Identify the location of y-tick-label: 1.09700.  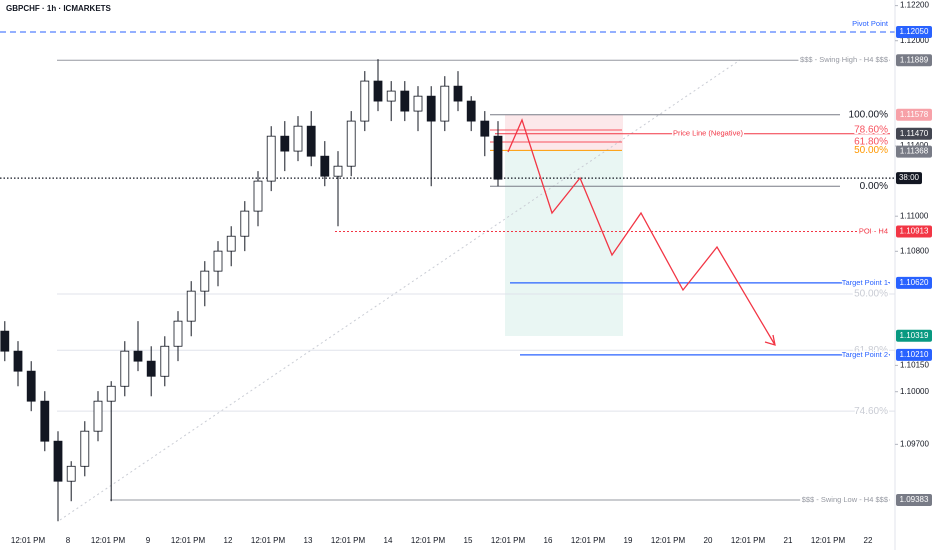
(914, 443).